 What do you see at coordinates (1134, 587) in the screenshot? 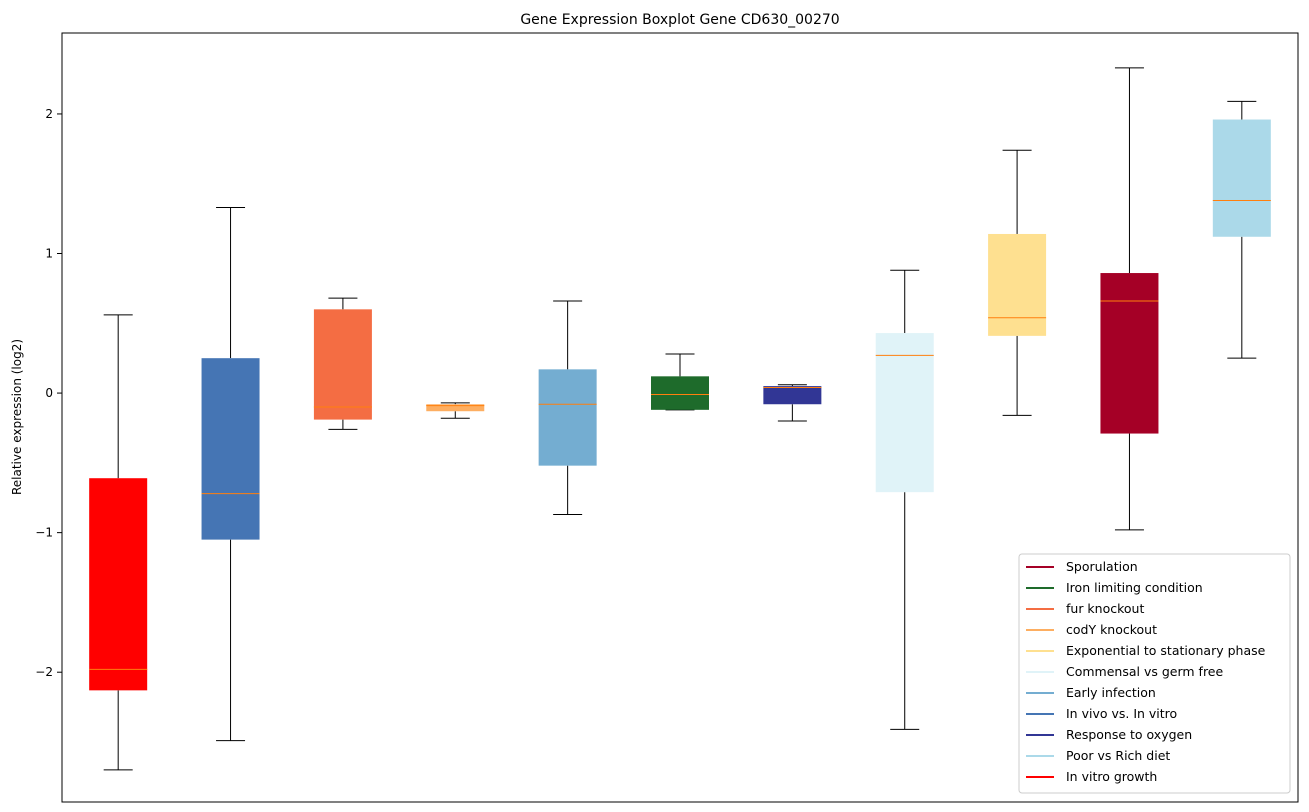
I see `legend-label: Iron limiting condition` at bounding box center [1134, 587].